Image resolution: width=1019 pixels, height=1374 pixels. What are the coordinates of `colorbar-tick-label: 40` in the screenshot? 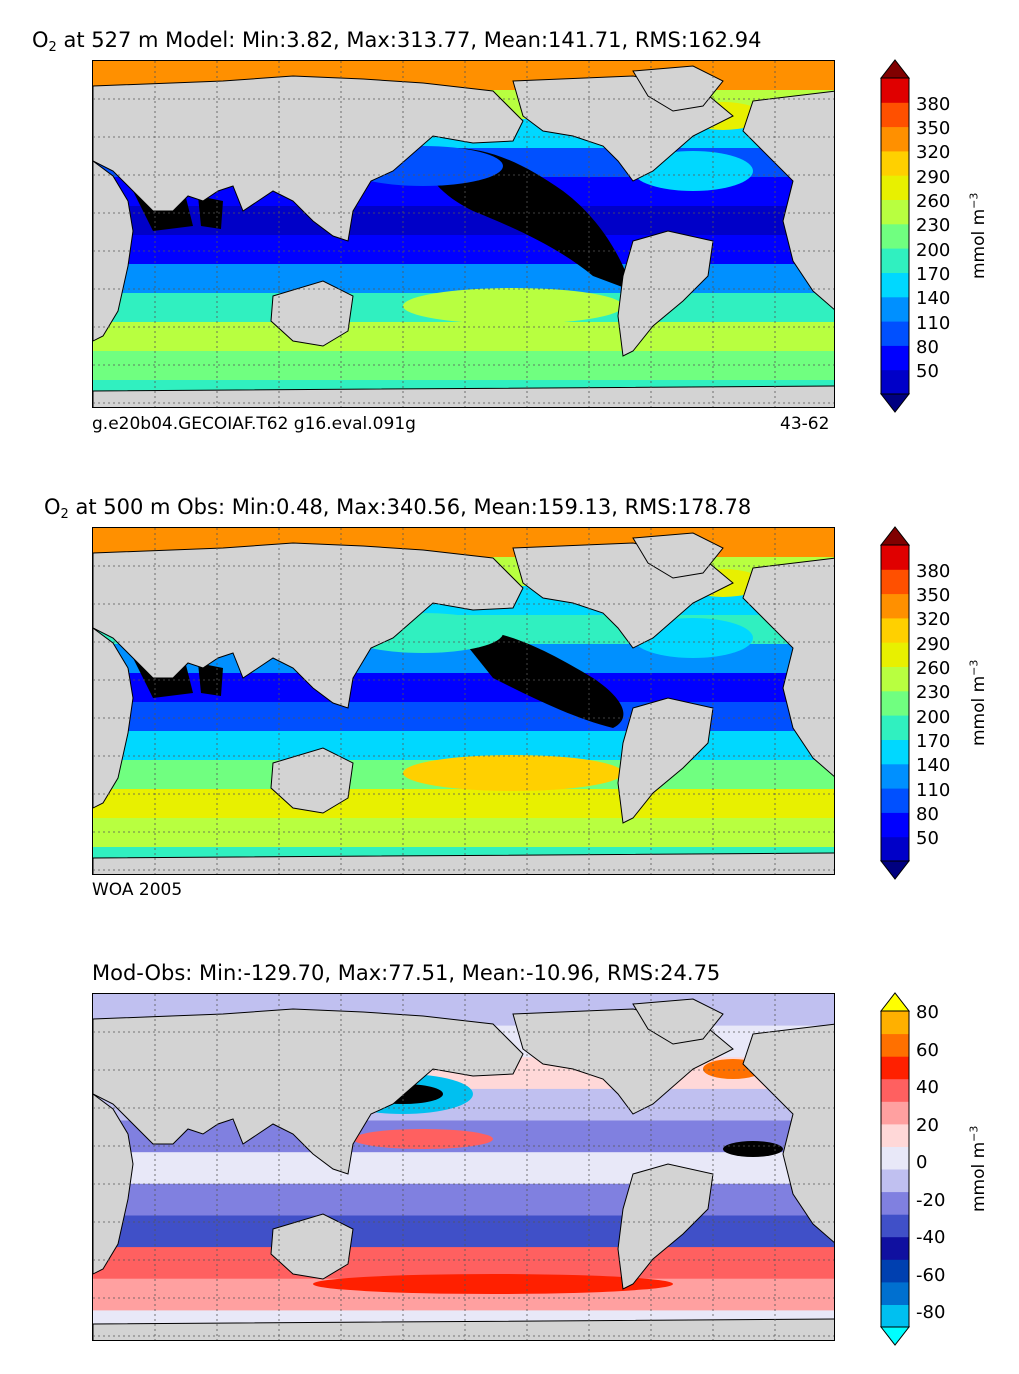 It's located at (927, 1087).